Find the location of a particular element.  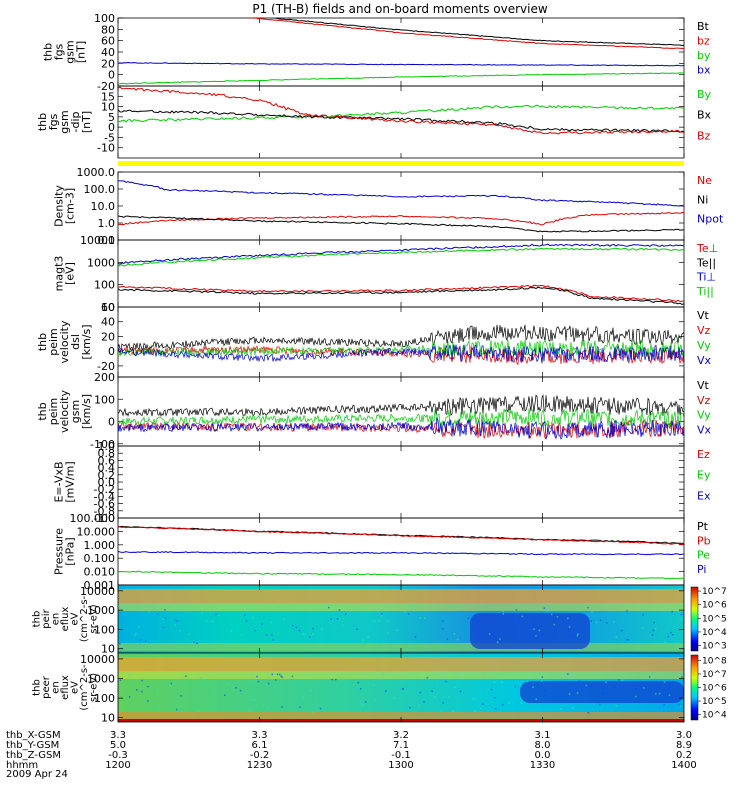

y-tick-label: 1000 is located at coordinates (101, 678).